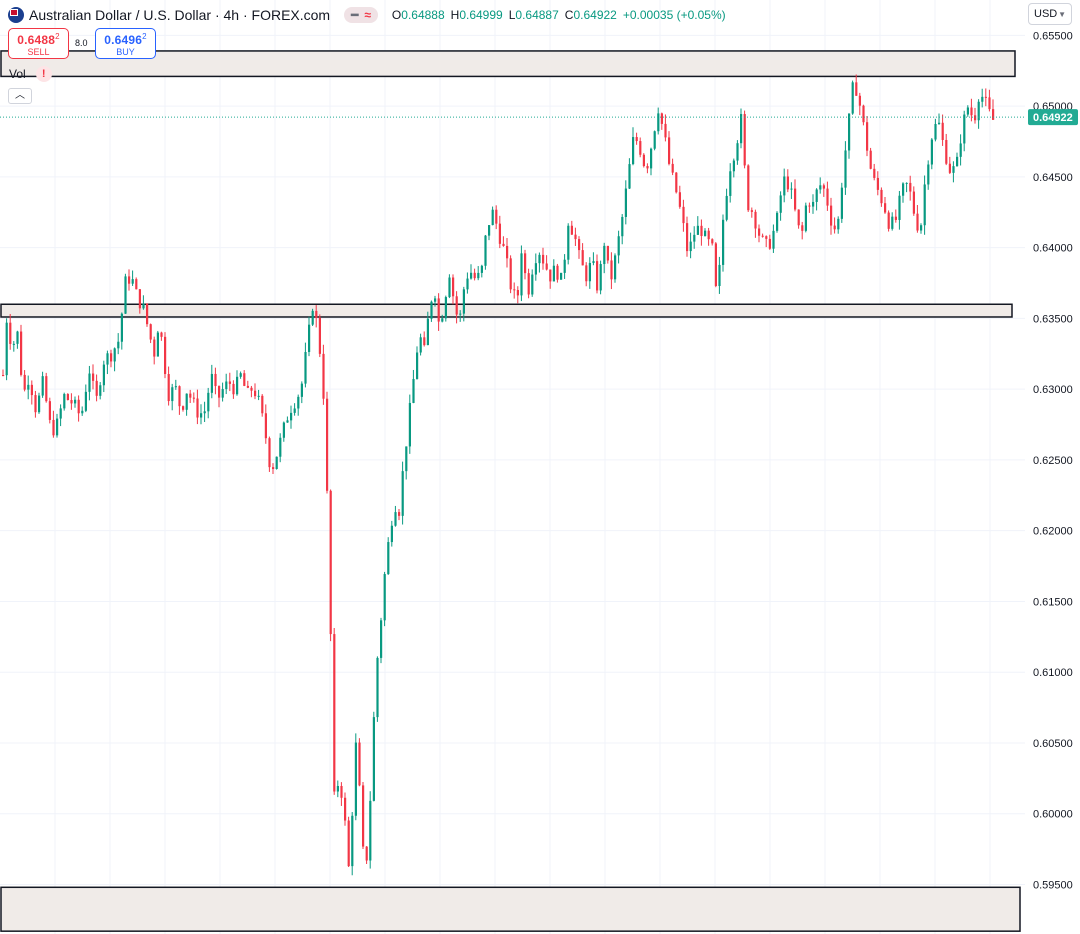 This screenshot has height=934, width=1080. I want to click on ohlc-value-low: 0.64887, so click(537, 15).